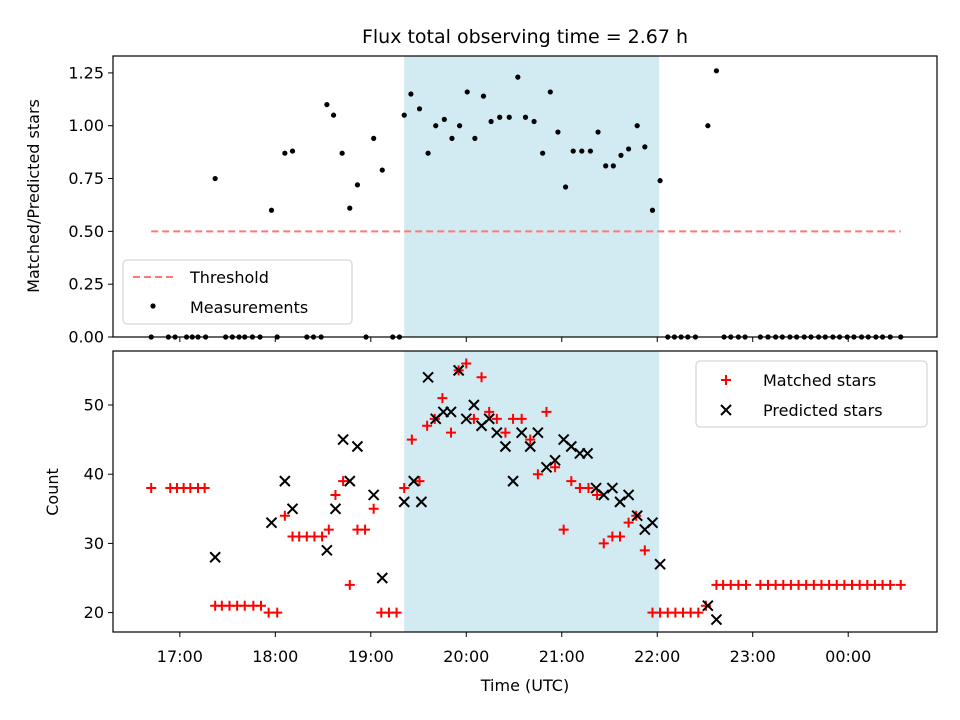  Describe the element at coordinates (94, 543) in the screenshot. I see `y-tick-label: 30` at that location.